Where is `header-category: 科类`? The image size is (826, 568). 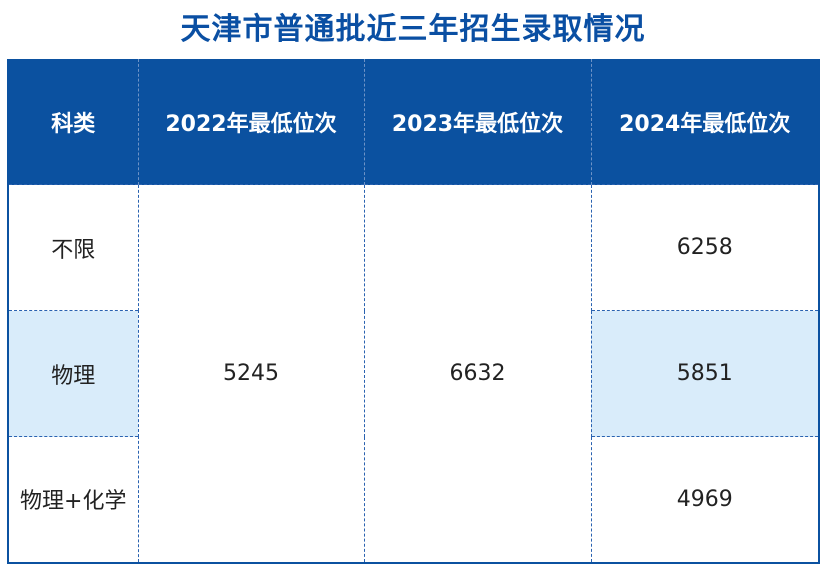
header-category: 科类 is located at coordinates (73, 122).